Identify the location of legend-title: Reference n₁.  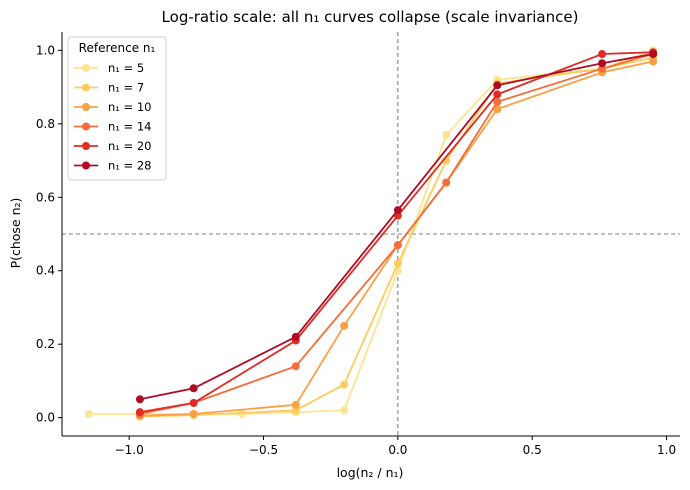
(117, 48).